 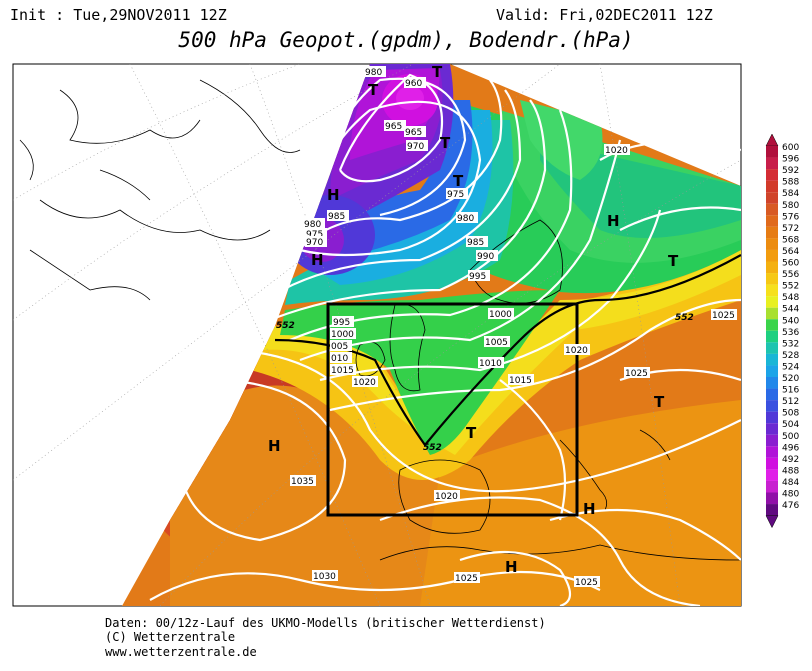 What do you see at coordinates (790, 217) in the screenshot?
I see `colorbar-label: 576` at bounding box center [790, 217].